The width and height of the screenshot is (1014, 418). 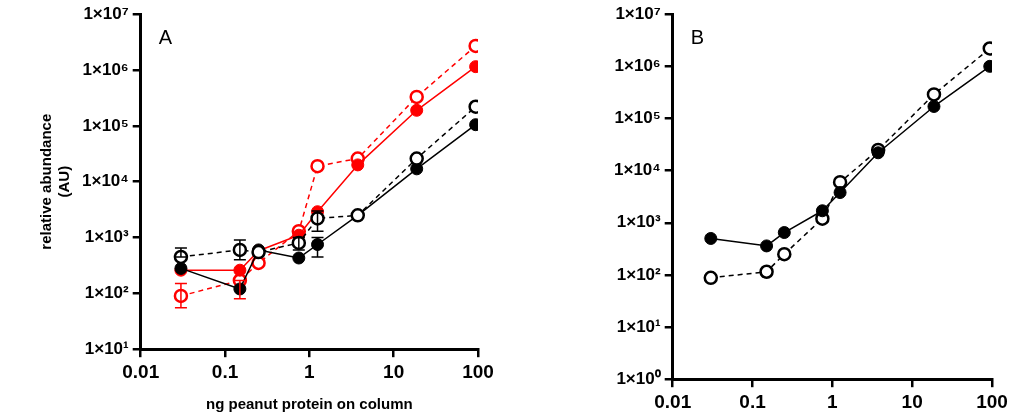 I want to click on x-axis-title: ng peanut protein on column, so click(x=309, y=404).